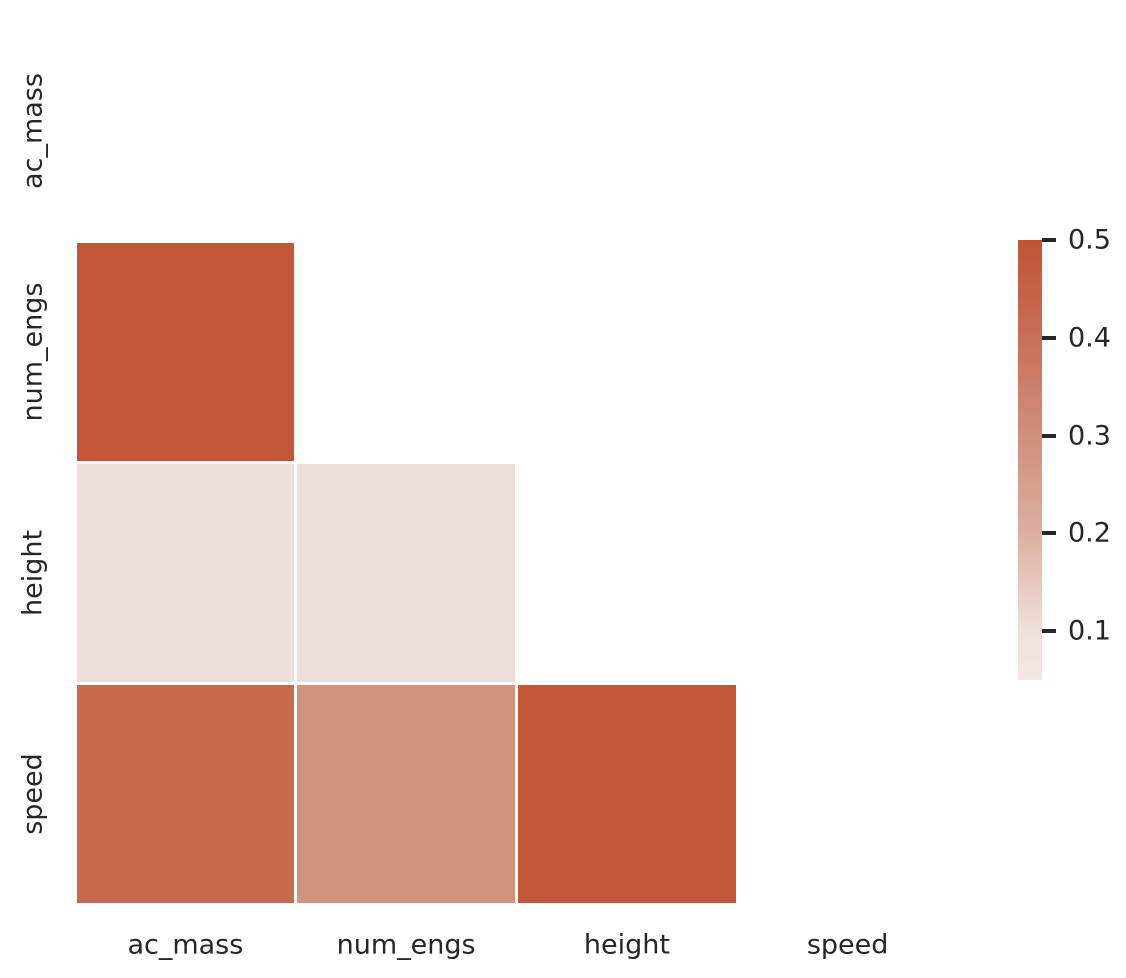  I want to click on x-tick-label-num_engs: num_engs, so click(406, 945).